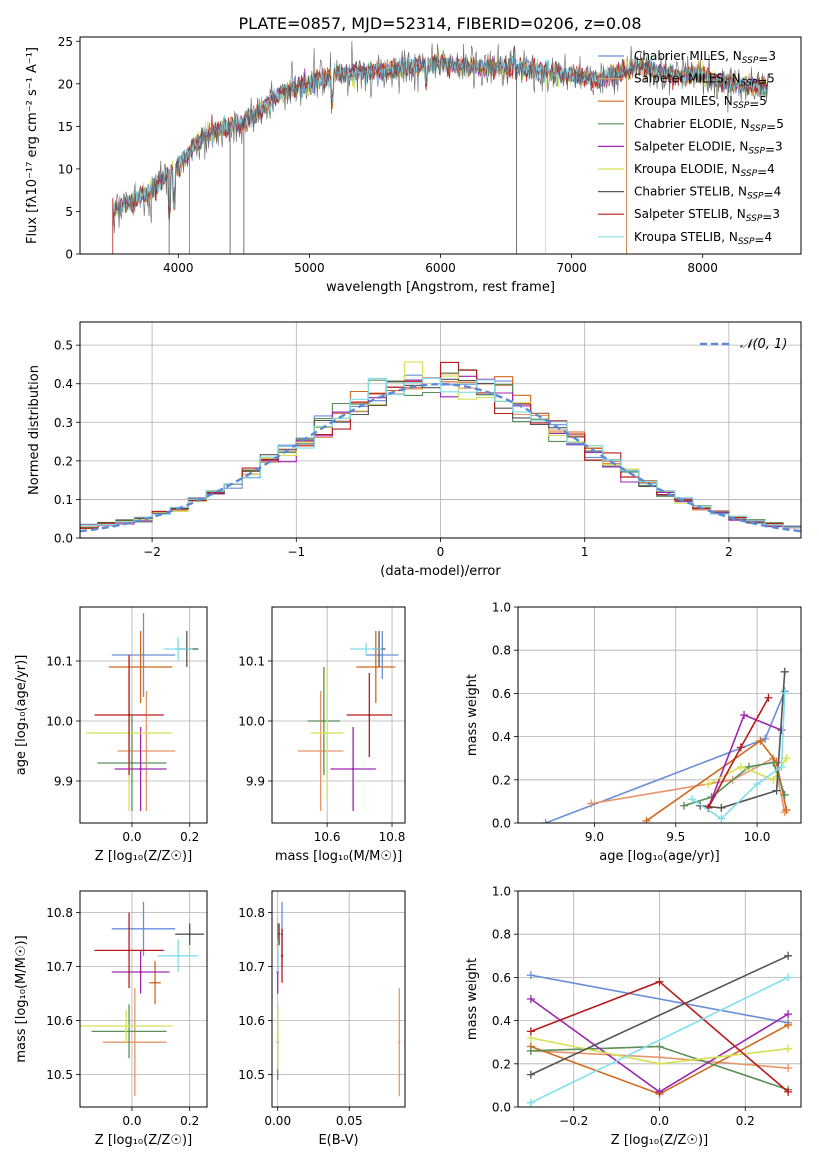 This screenshot has width=819, height=1170. I want to click on y-tick-label: 10, so click(65, 169).